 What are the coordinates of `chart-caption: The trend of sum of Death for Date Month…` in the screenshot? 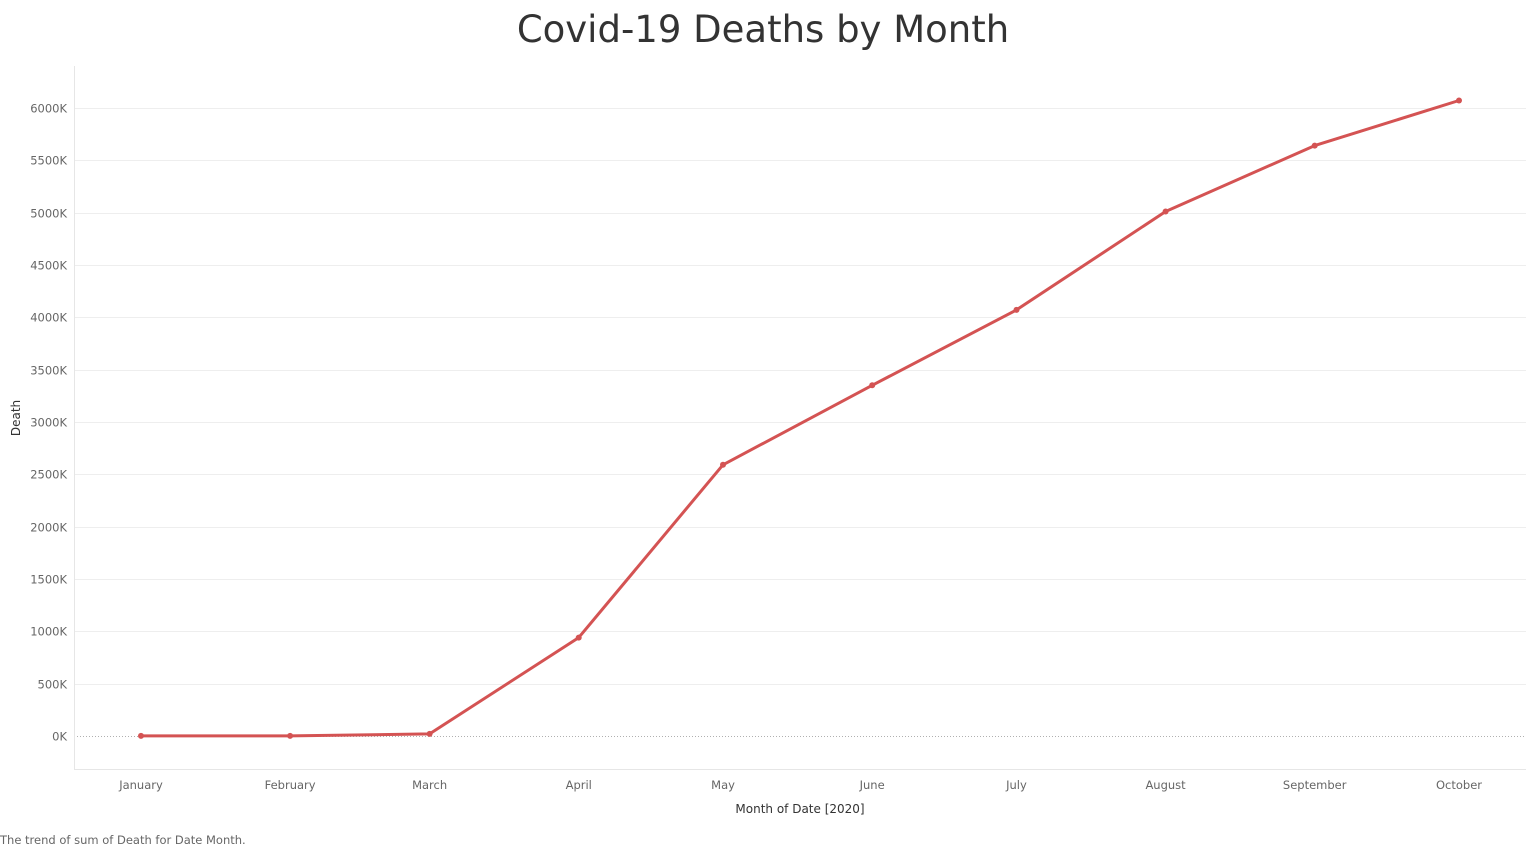 It's located at (123, 840).